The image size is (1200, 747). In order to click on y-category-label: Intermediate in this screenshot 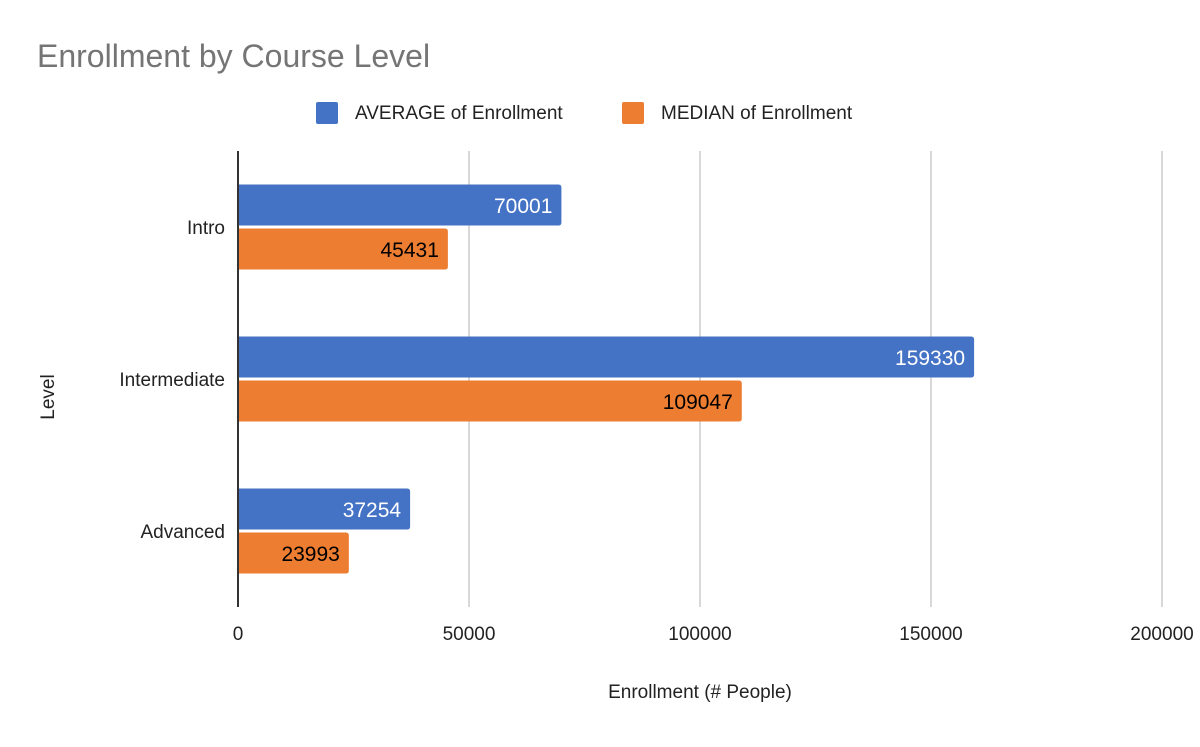, I will do `click(172, 380)`.